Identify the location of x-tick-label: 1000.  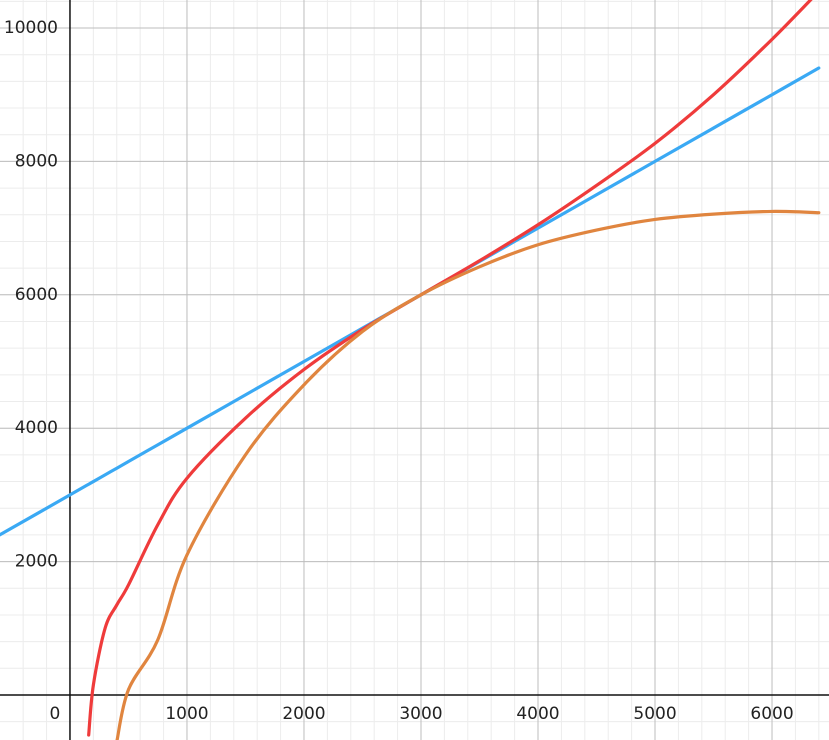
(186, 714).